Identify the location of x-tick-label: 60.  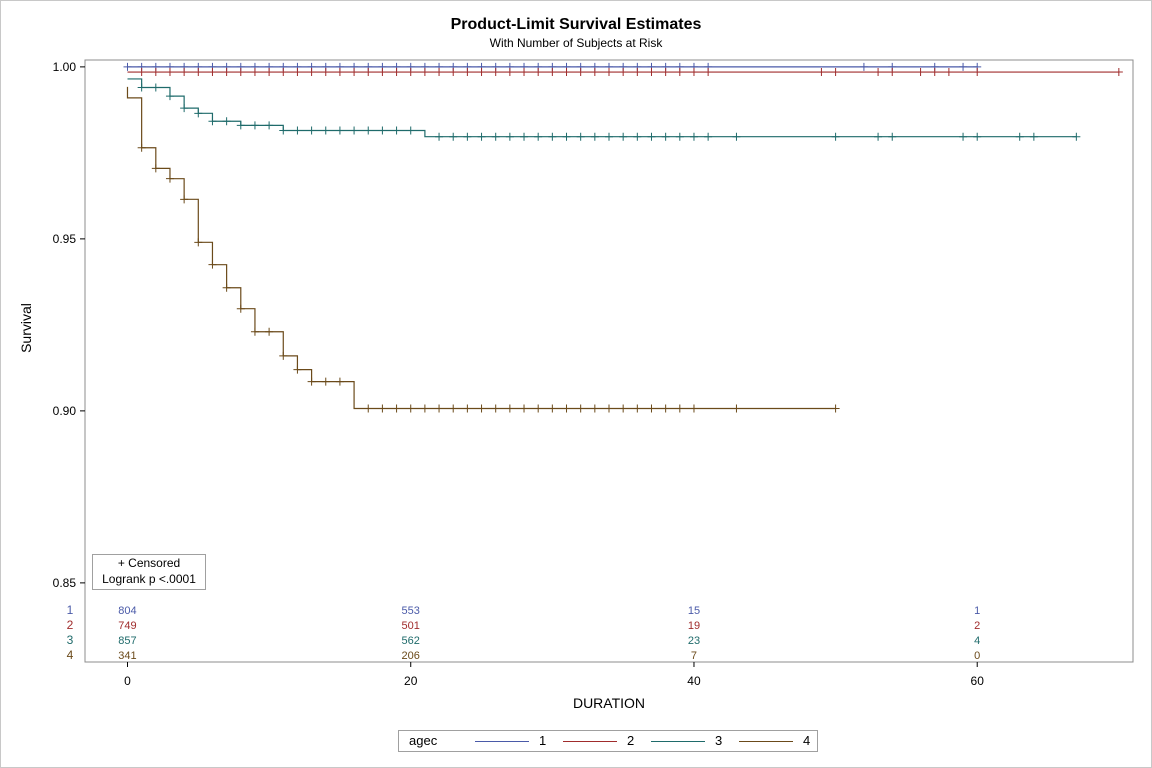
(978, 681).